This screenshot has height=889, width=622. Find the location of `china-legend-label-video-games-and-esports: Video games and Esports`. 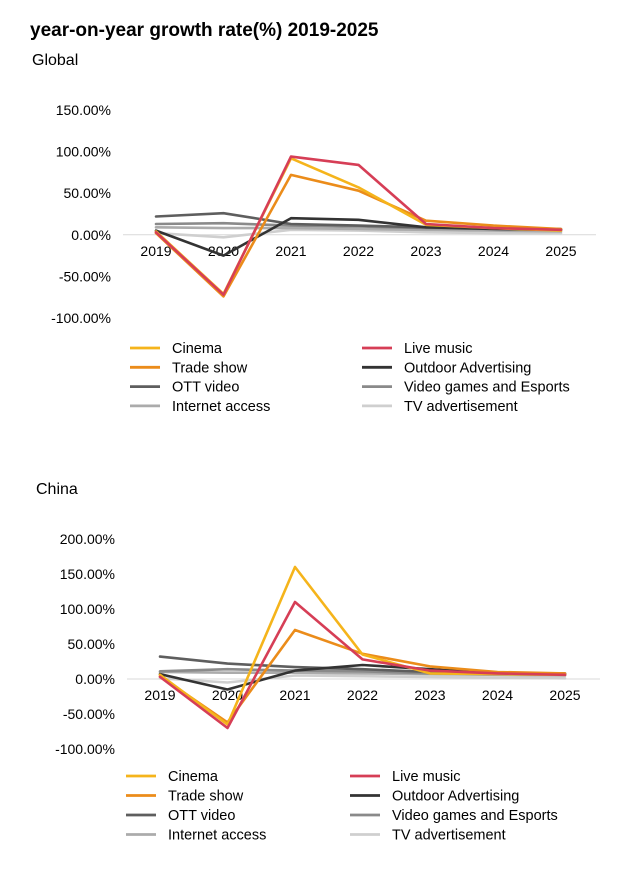

china-legend-label-video-games-and-esports: Video games and Esports is located at coordinates (475, 816).